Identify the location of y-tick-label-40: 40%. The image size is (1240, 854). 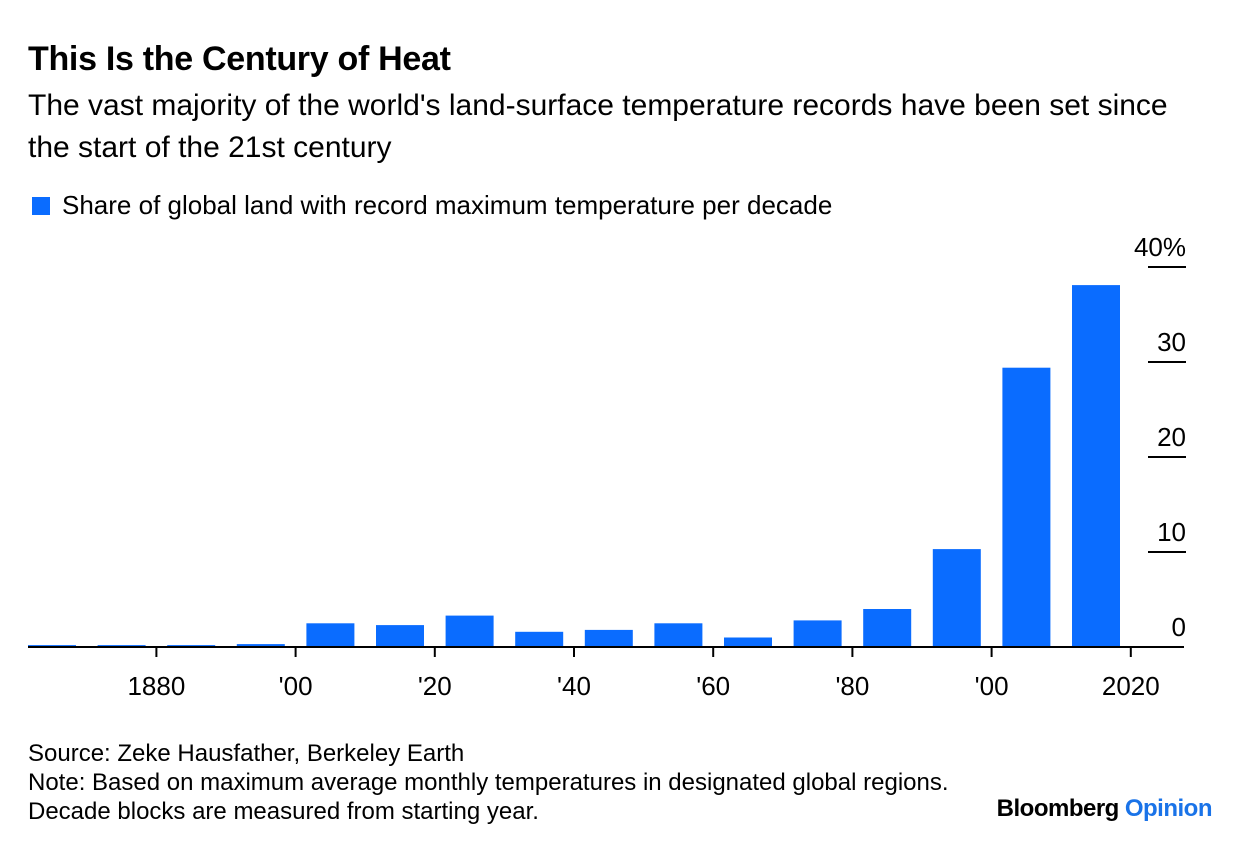
(1160, 247).